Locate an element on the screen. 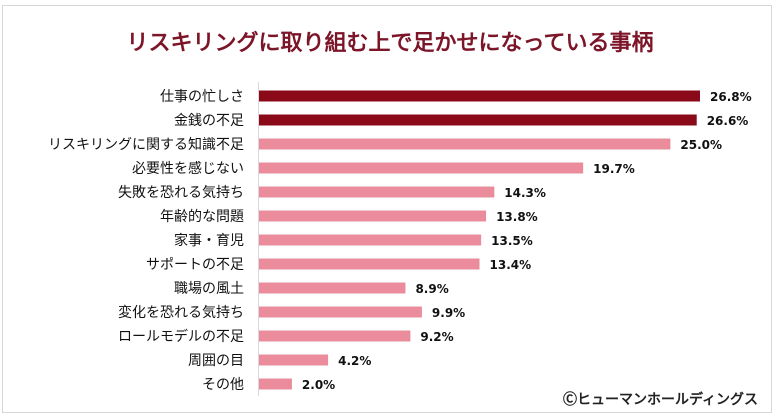 This screenshot has height=418, width=776. data-label: 4.2% is located at coordinates (354, 361).